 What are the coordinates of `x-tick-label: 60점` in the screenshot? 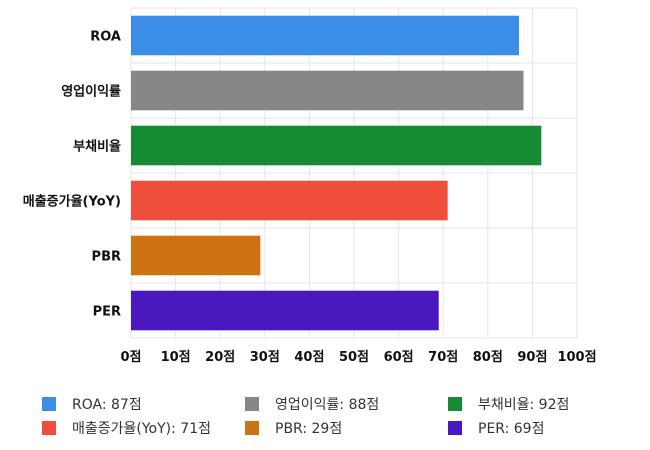 It's located at (399, 357).